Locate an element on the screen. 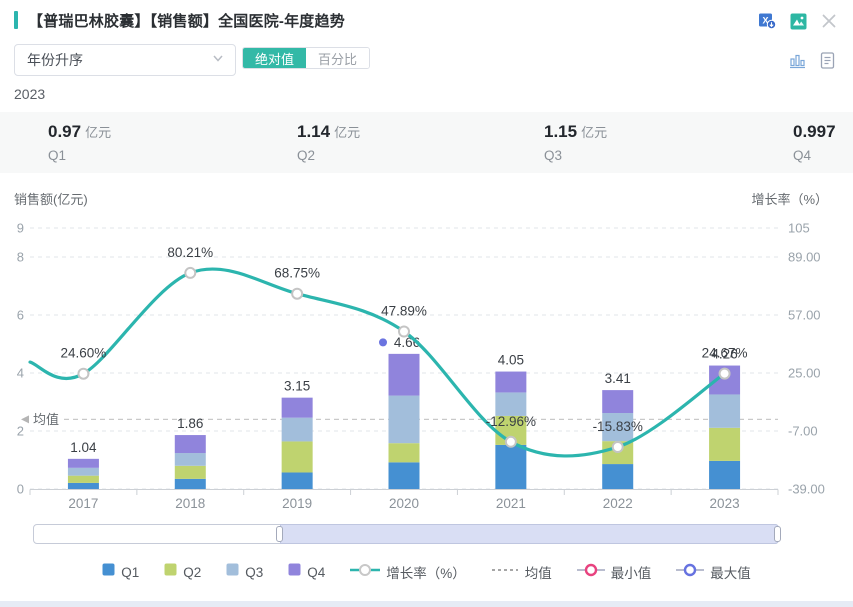 The height and width of the screenshot is (607, 853). legend-label: Q2 is located at coordinates (192, 572).